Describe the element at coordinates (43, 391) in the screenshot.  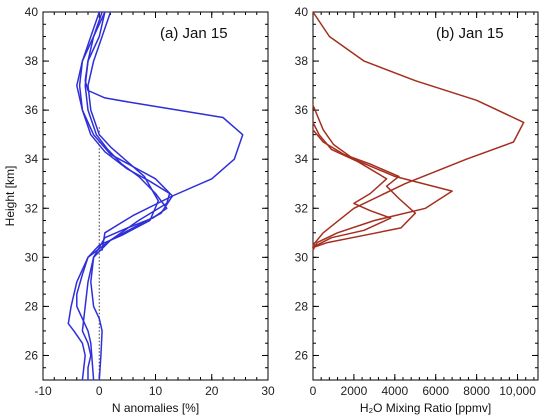
I see `x-tick-label: -10` at that location.